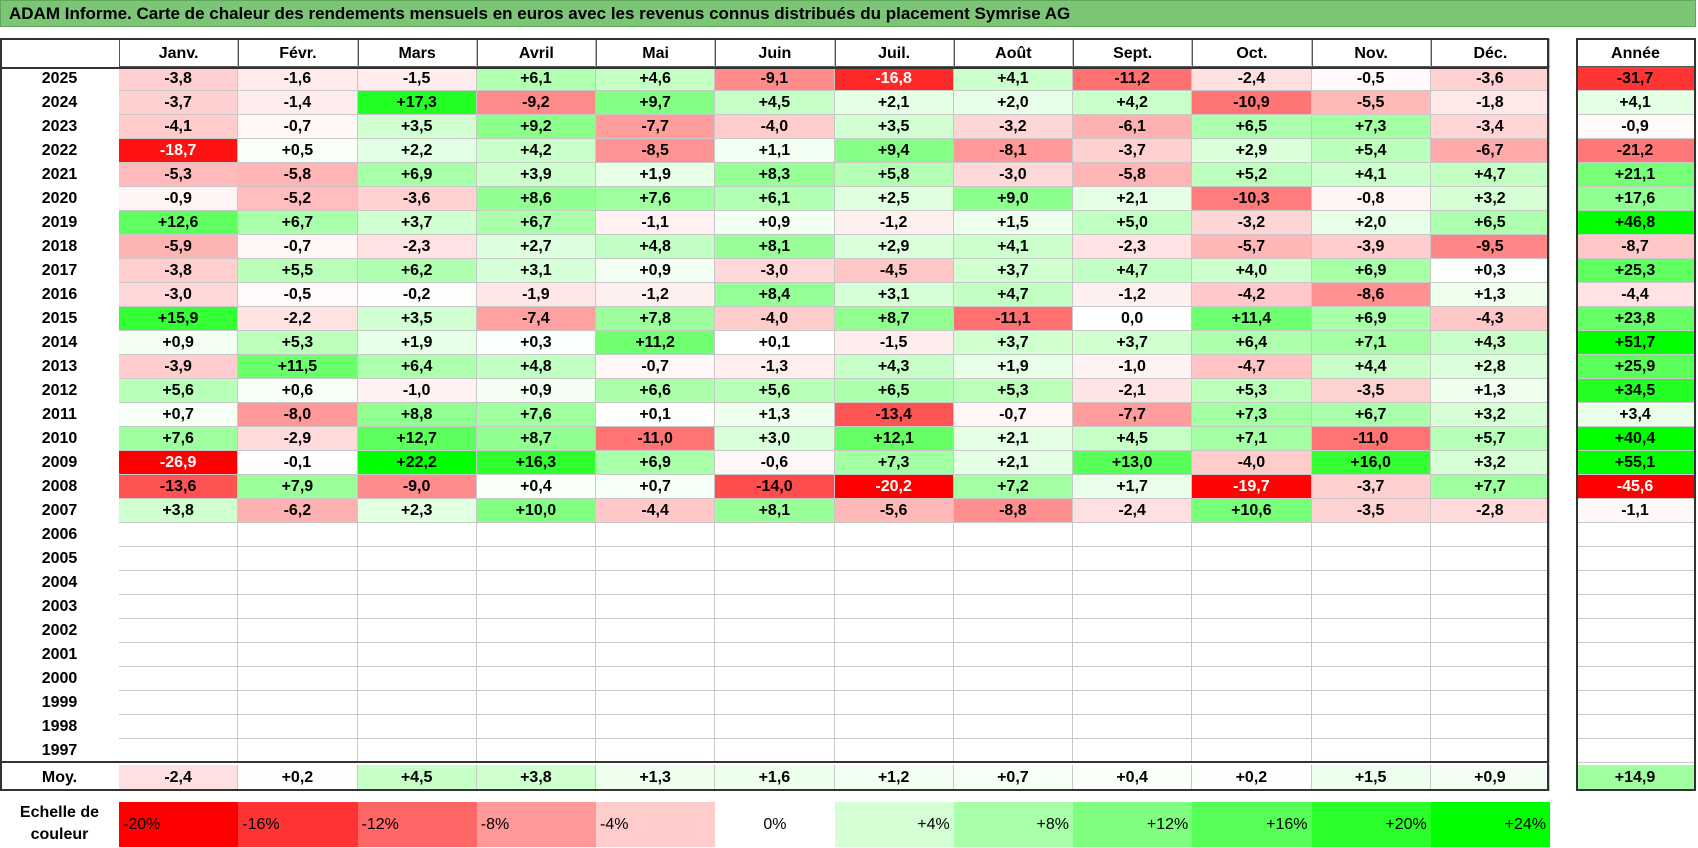  Describe the element at coordinates (417, 415) in the screenshot. I see `heatmap-cell: +8,8` at that location.